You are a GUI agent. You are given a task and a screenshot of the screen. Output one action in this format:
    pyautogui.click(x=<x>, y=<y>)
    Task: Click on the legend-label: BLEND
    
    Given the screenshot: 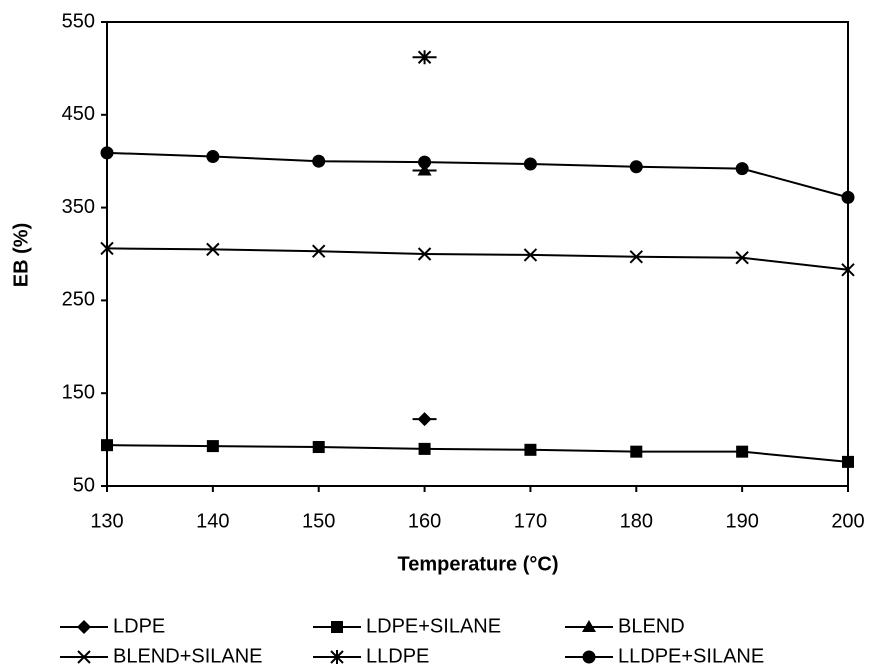 What is the action you would take?
    pyautogui.click(x=651, y=626)
    